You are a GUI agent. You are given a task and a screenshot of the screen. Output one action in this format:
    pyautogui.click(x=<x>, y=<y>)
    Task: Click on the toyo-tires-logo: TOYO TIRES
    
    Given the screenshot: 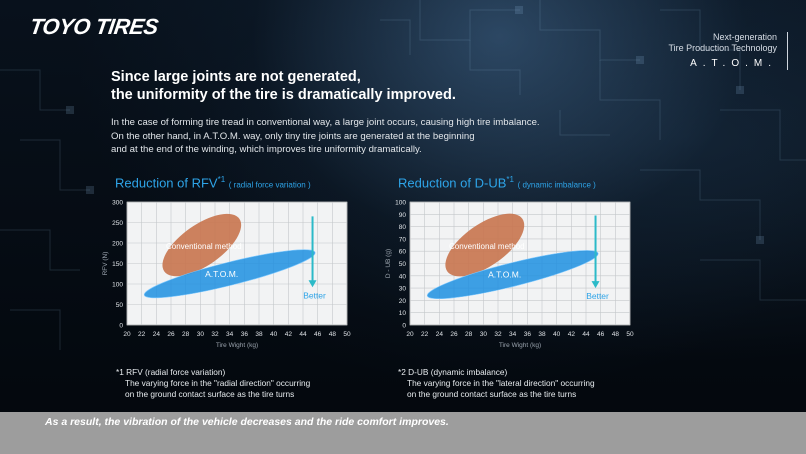 What is the action you would take?
    pyautogui.click(x=94, y=26)
    